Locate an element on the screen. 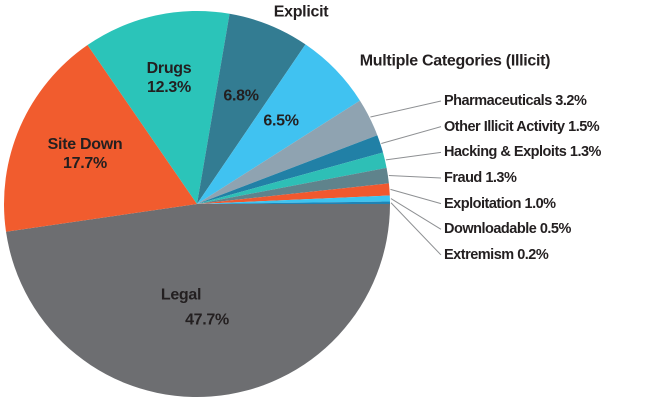  callout-label-extremism-pct: 0.2% is located at coordinates (533, 254).